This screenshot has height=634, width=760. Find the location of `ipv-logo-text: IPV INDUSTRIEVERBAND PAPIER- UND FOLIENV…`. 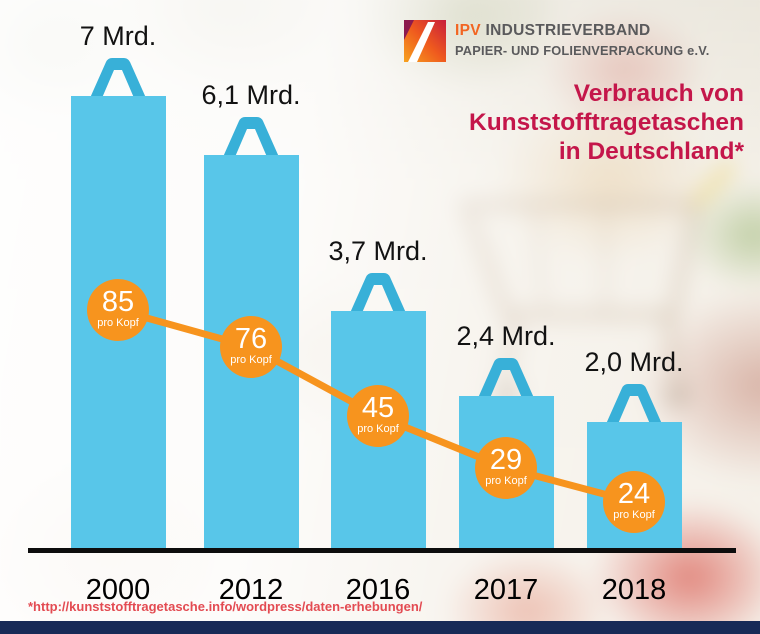

ipv-logo-text: IPV INDUSTRIEVERBAND PAPIER- UND FOLIENV… is located at coordinates (582, 39).